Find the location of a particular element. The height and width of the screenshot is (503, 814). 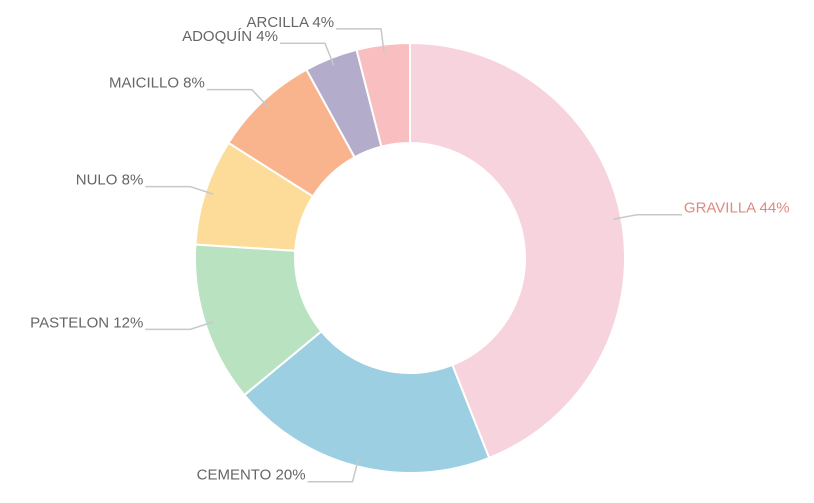

slice-label: MAICILLO 8% is located at coordinates (157, 83).